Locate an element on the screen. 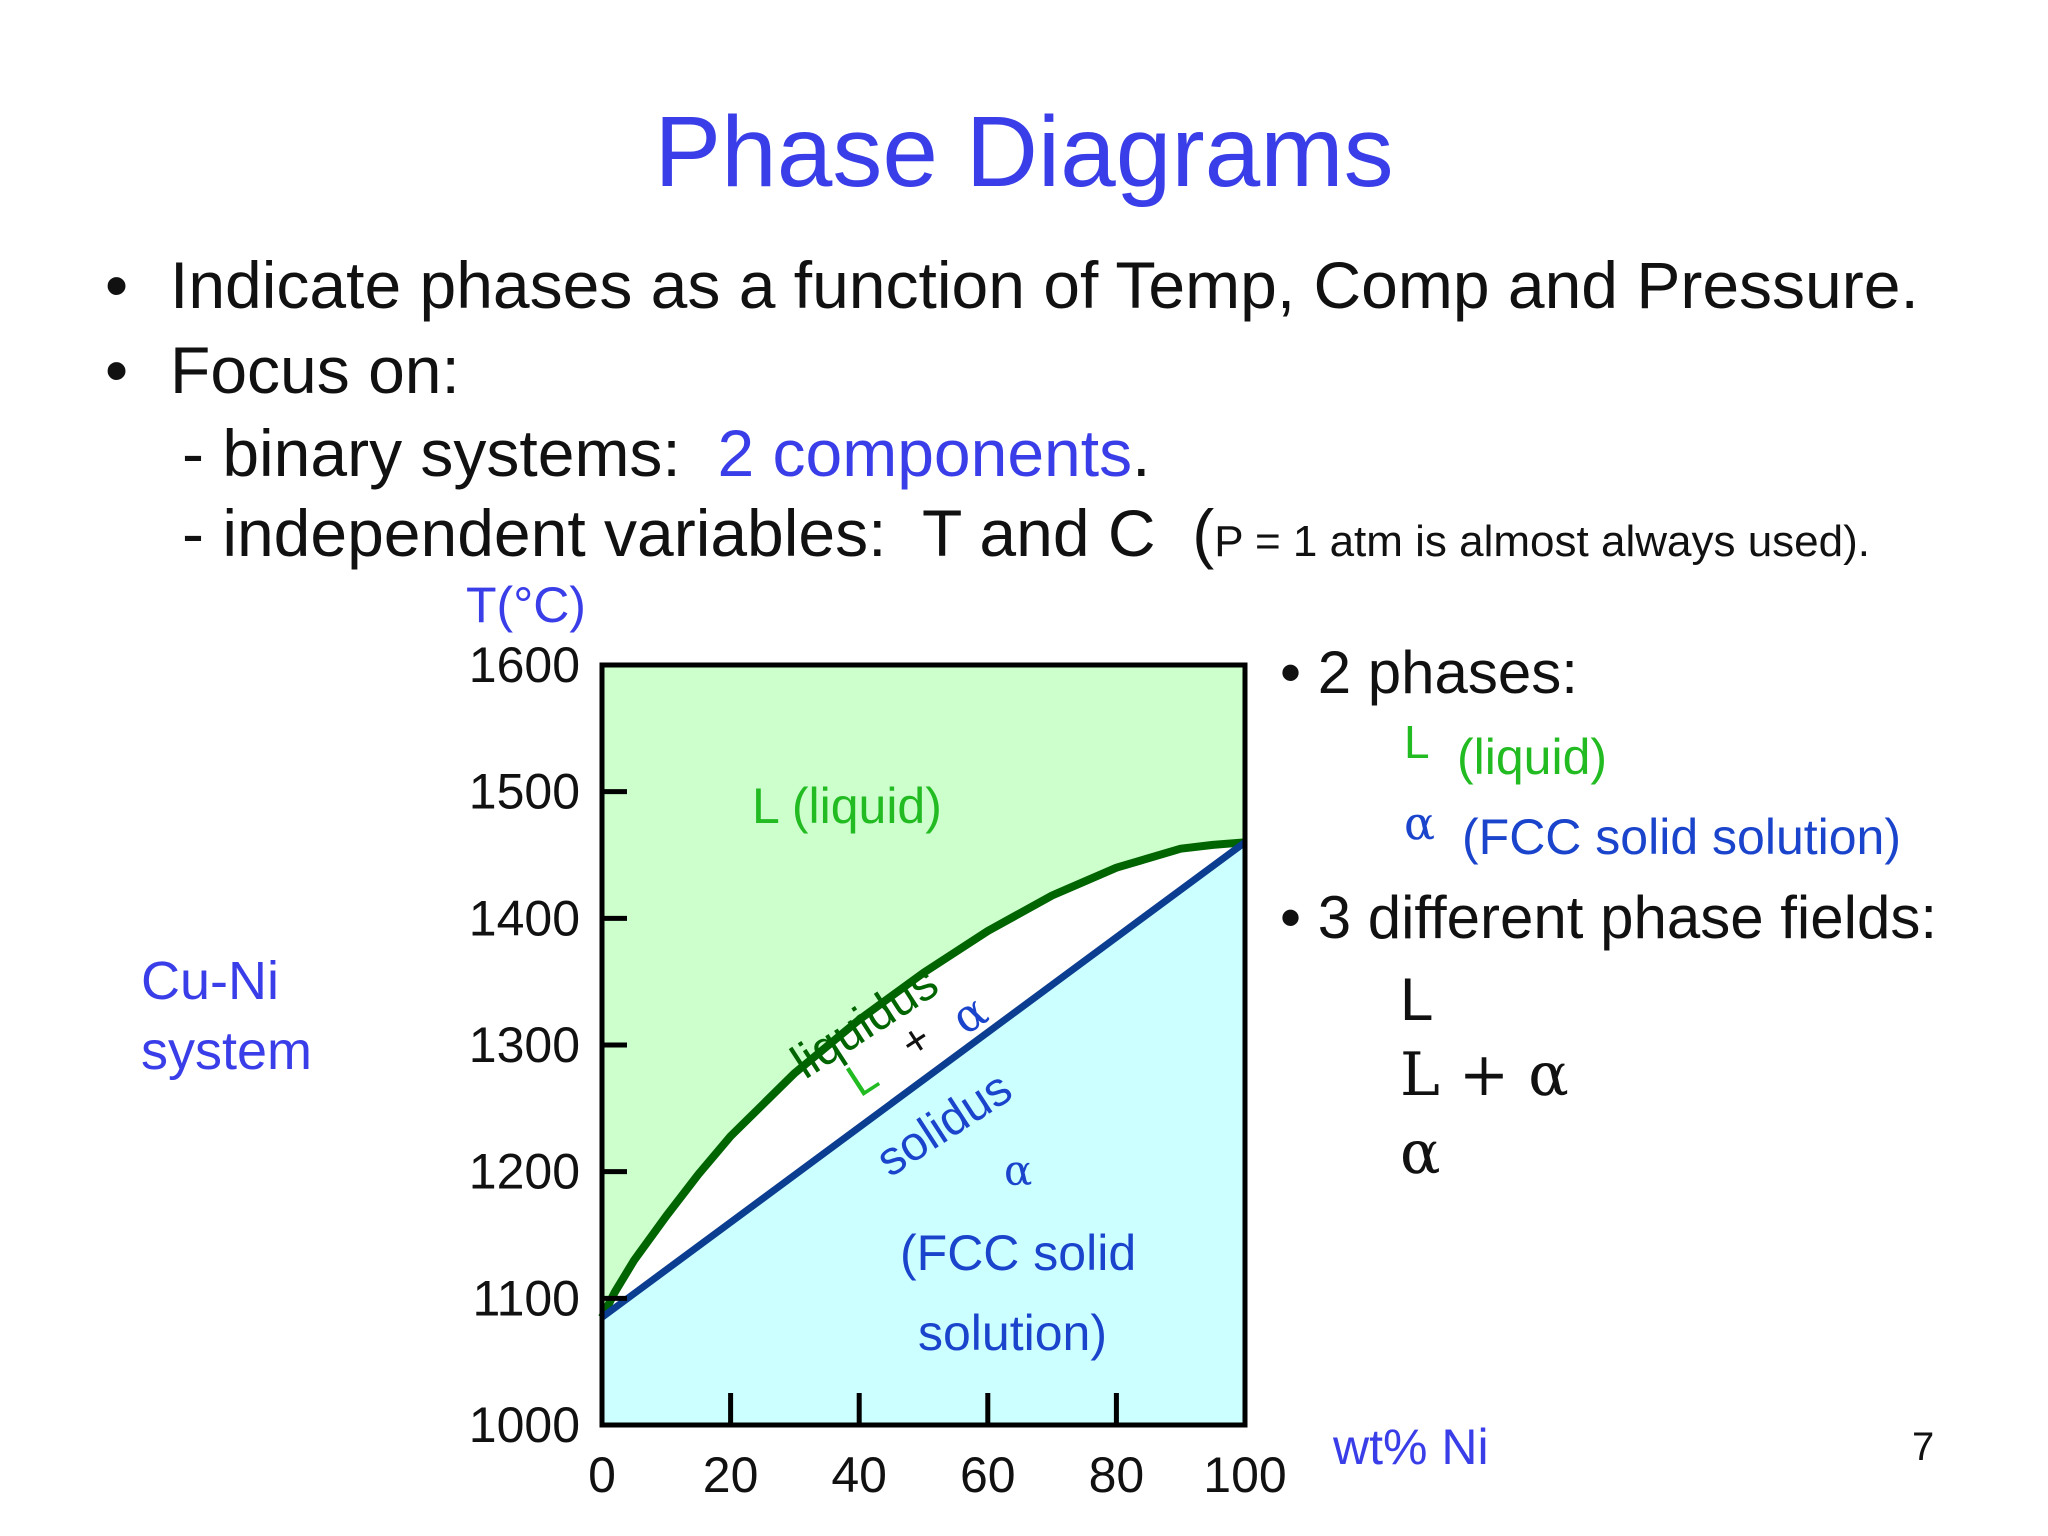 This screenshot has width=2048, height=1536. plot-curves is located at coordinates (923, 1079).